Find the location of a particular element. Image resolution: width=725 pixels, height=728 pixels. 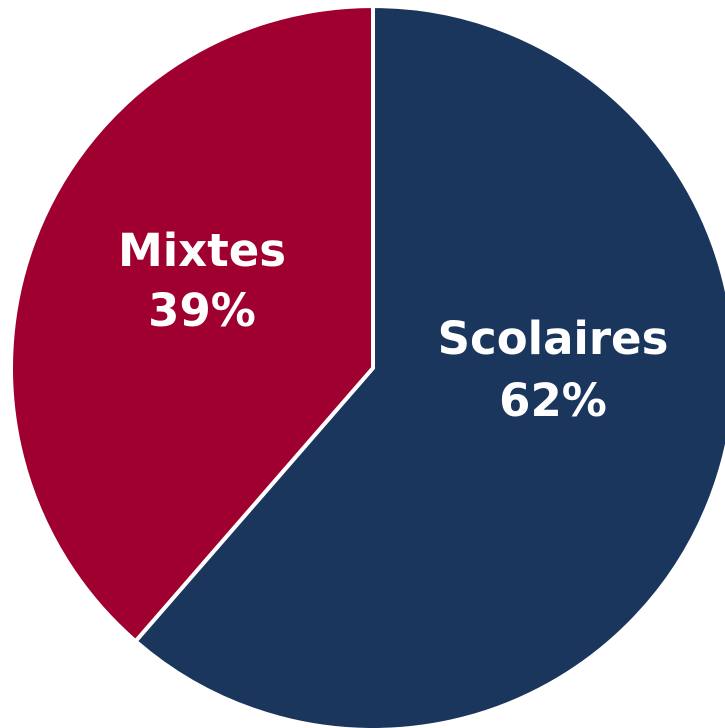

slice-label-scolaires: Scolaires is located at coordinates (553, 338).